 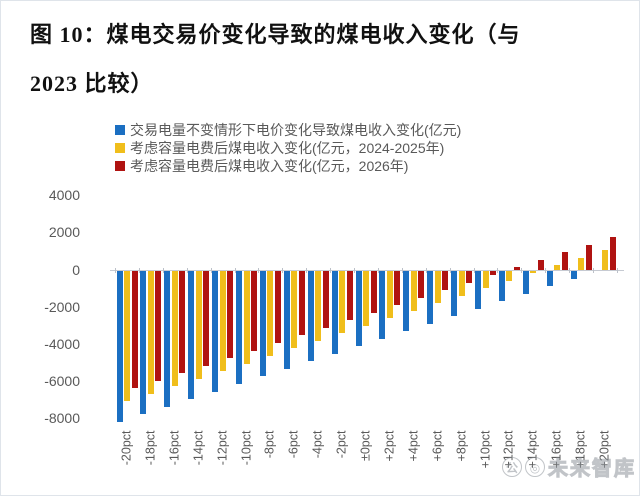 What do you see at coordinates (269, 444) in the screenshot?
I see `x-axis-tick-label: -8pct` at bounding box center [269, 444].